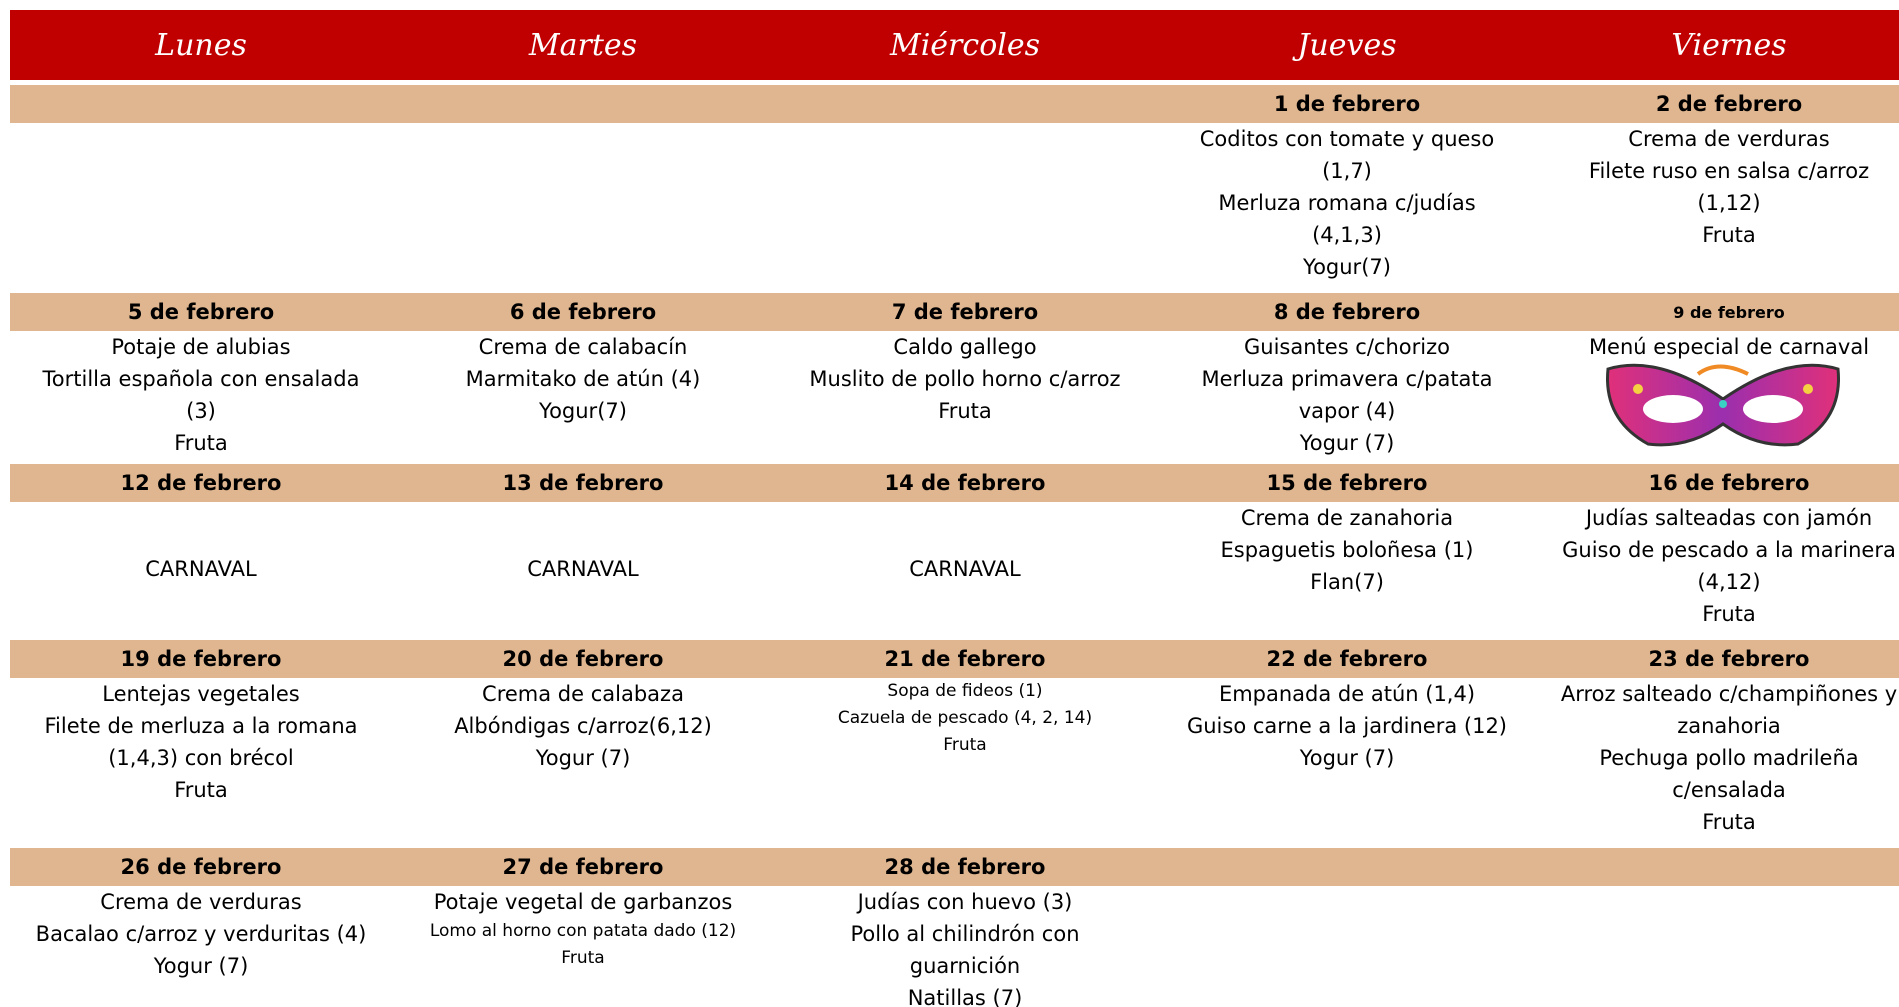 This screenshot has width=1899, height=1007. Describe the element at coordinates (1718, 483) in the screenshot. I see `date-label: 16 de febrero` at that location.